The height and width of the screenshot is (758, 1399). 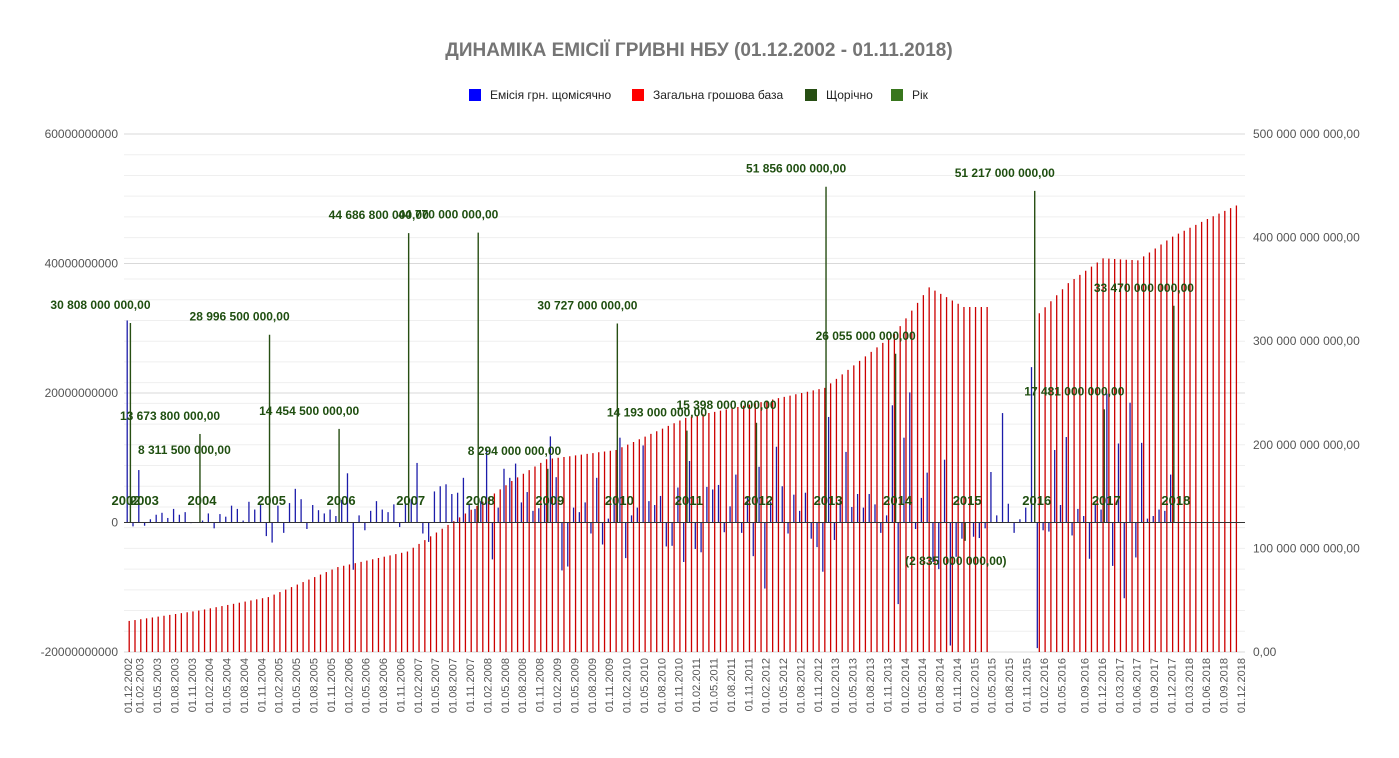 I want to click on x-tick-label: 01.11.2003, so click(x=193, y=685).